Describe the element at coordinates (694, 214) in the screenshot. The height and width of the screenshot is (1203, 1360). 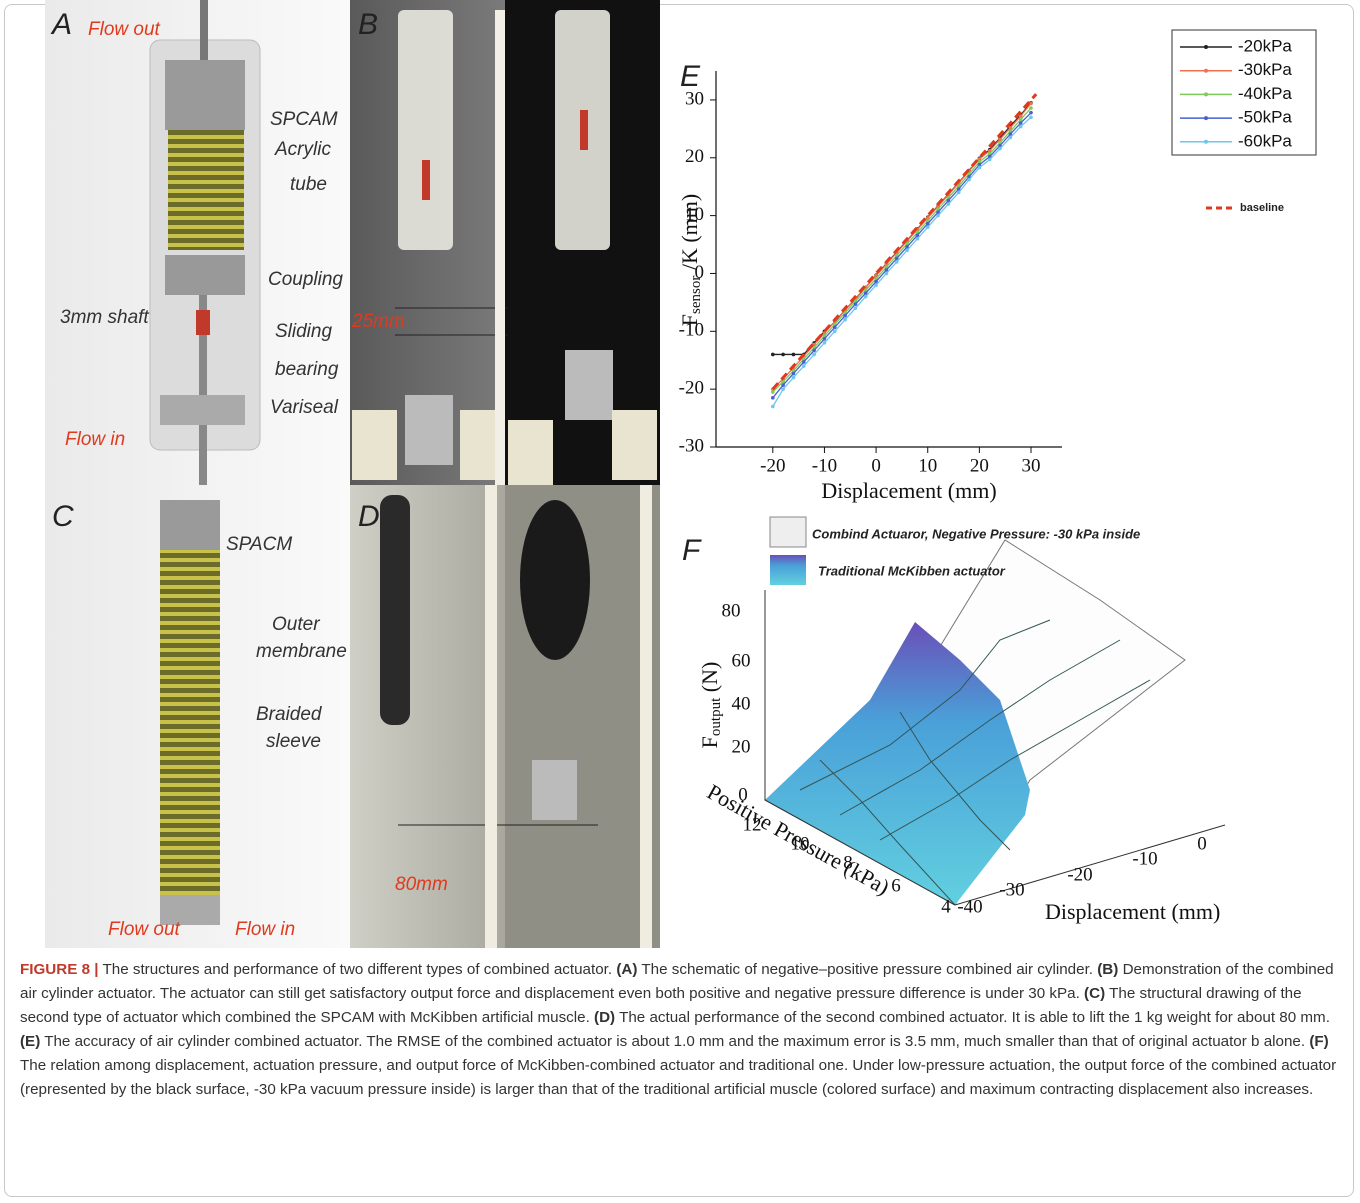
I see `y-tick-label: 10` at that location.